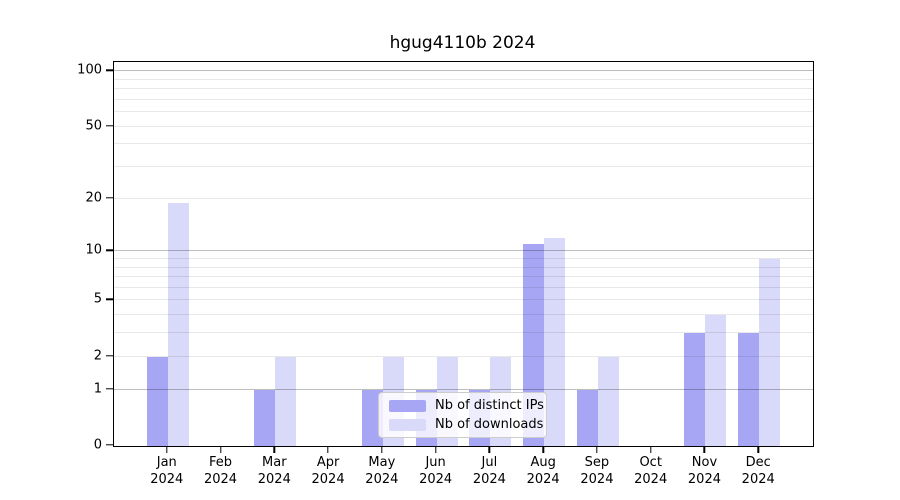 Image resolution: width=900 pixels, height=500 pixels. Describe the element at coordinates (221, 462) in the screenshot. I see `x-axis-label-month: Feb` at that location.